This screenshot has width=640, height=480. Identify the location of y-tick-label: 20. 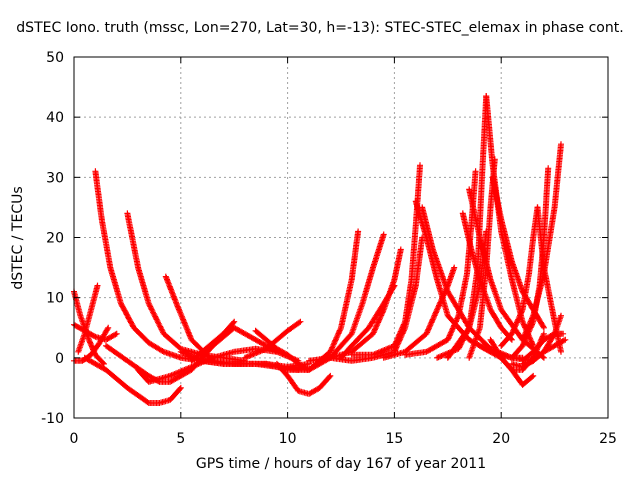
(55, 239).